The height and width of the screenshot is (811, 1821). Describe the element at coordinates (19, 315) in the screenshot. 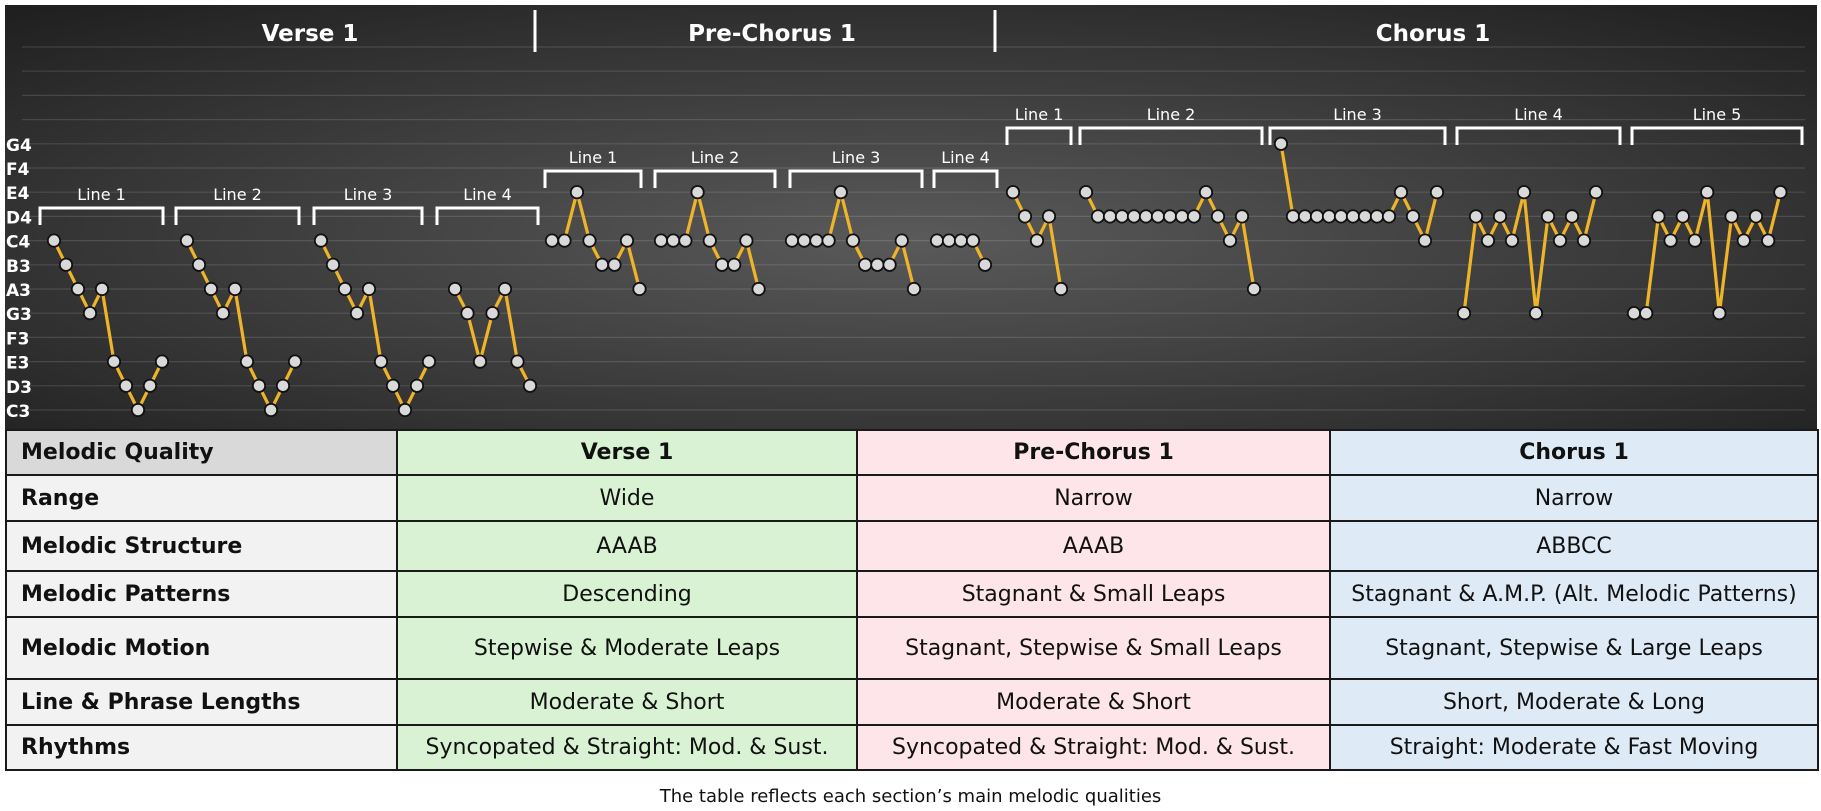

I see `y-tick-label: G3` at that location.